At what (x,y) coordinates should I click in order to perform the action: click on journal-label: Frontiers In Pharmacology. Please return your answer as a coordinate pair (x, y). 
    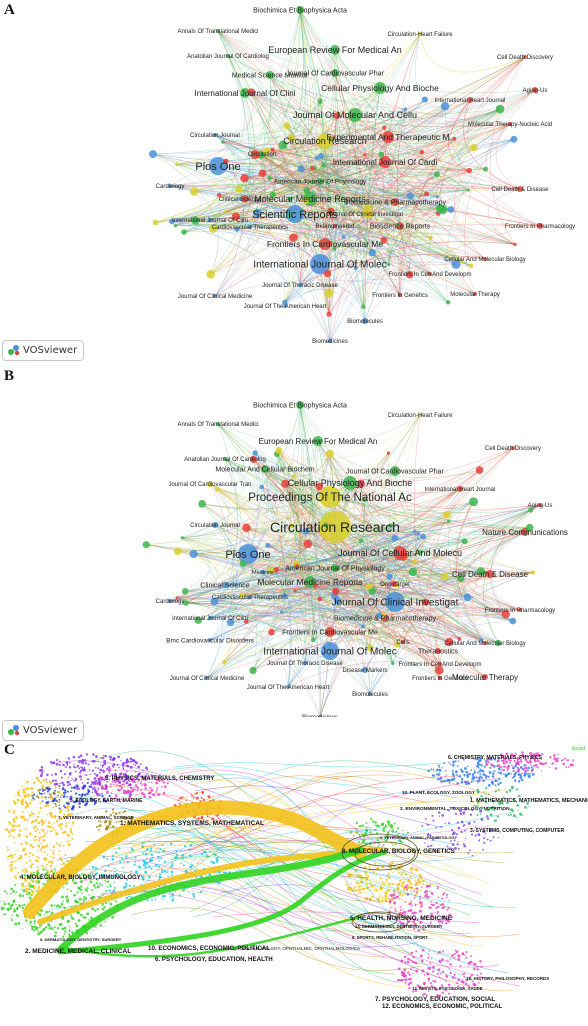
    Looking at the image, I should click on (540, 227).